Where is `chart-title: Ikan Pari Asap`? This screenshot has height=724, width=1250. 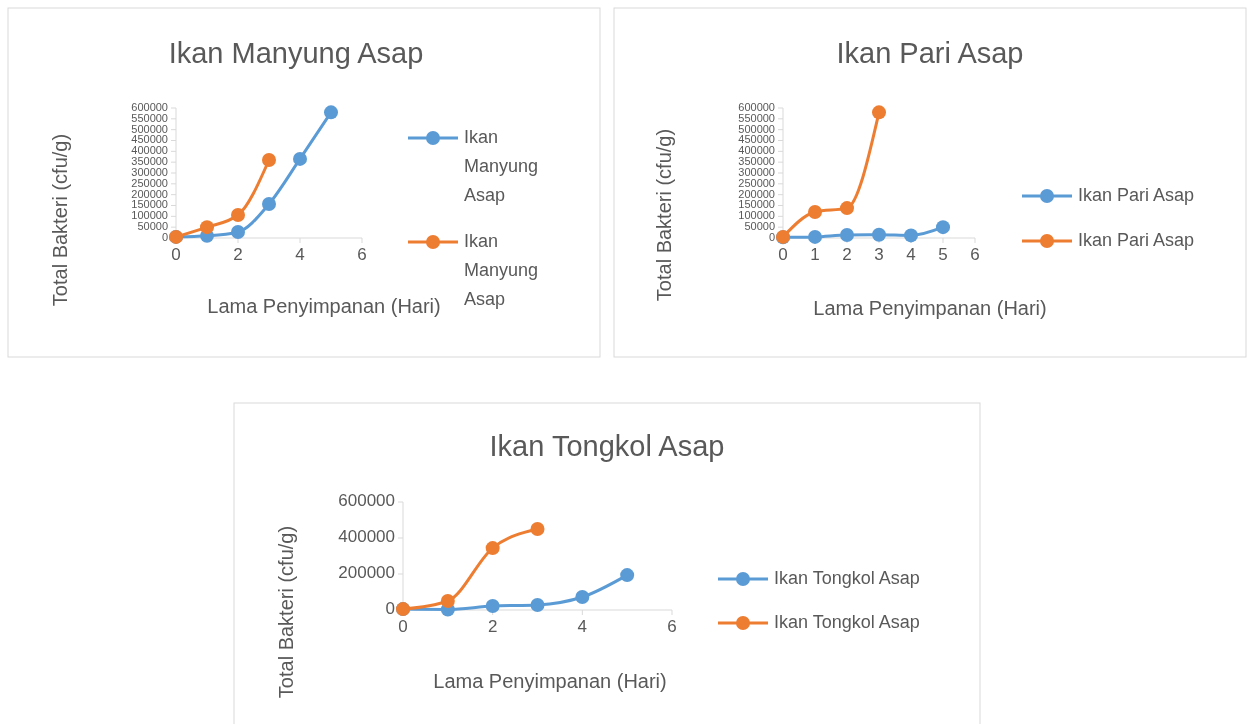 chart-title: Ikan Pari Asap is located at coordinates (930, 52).